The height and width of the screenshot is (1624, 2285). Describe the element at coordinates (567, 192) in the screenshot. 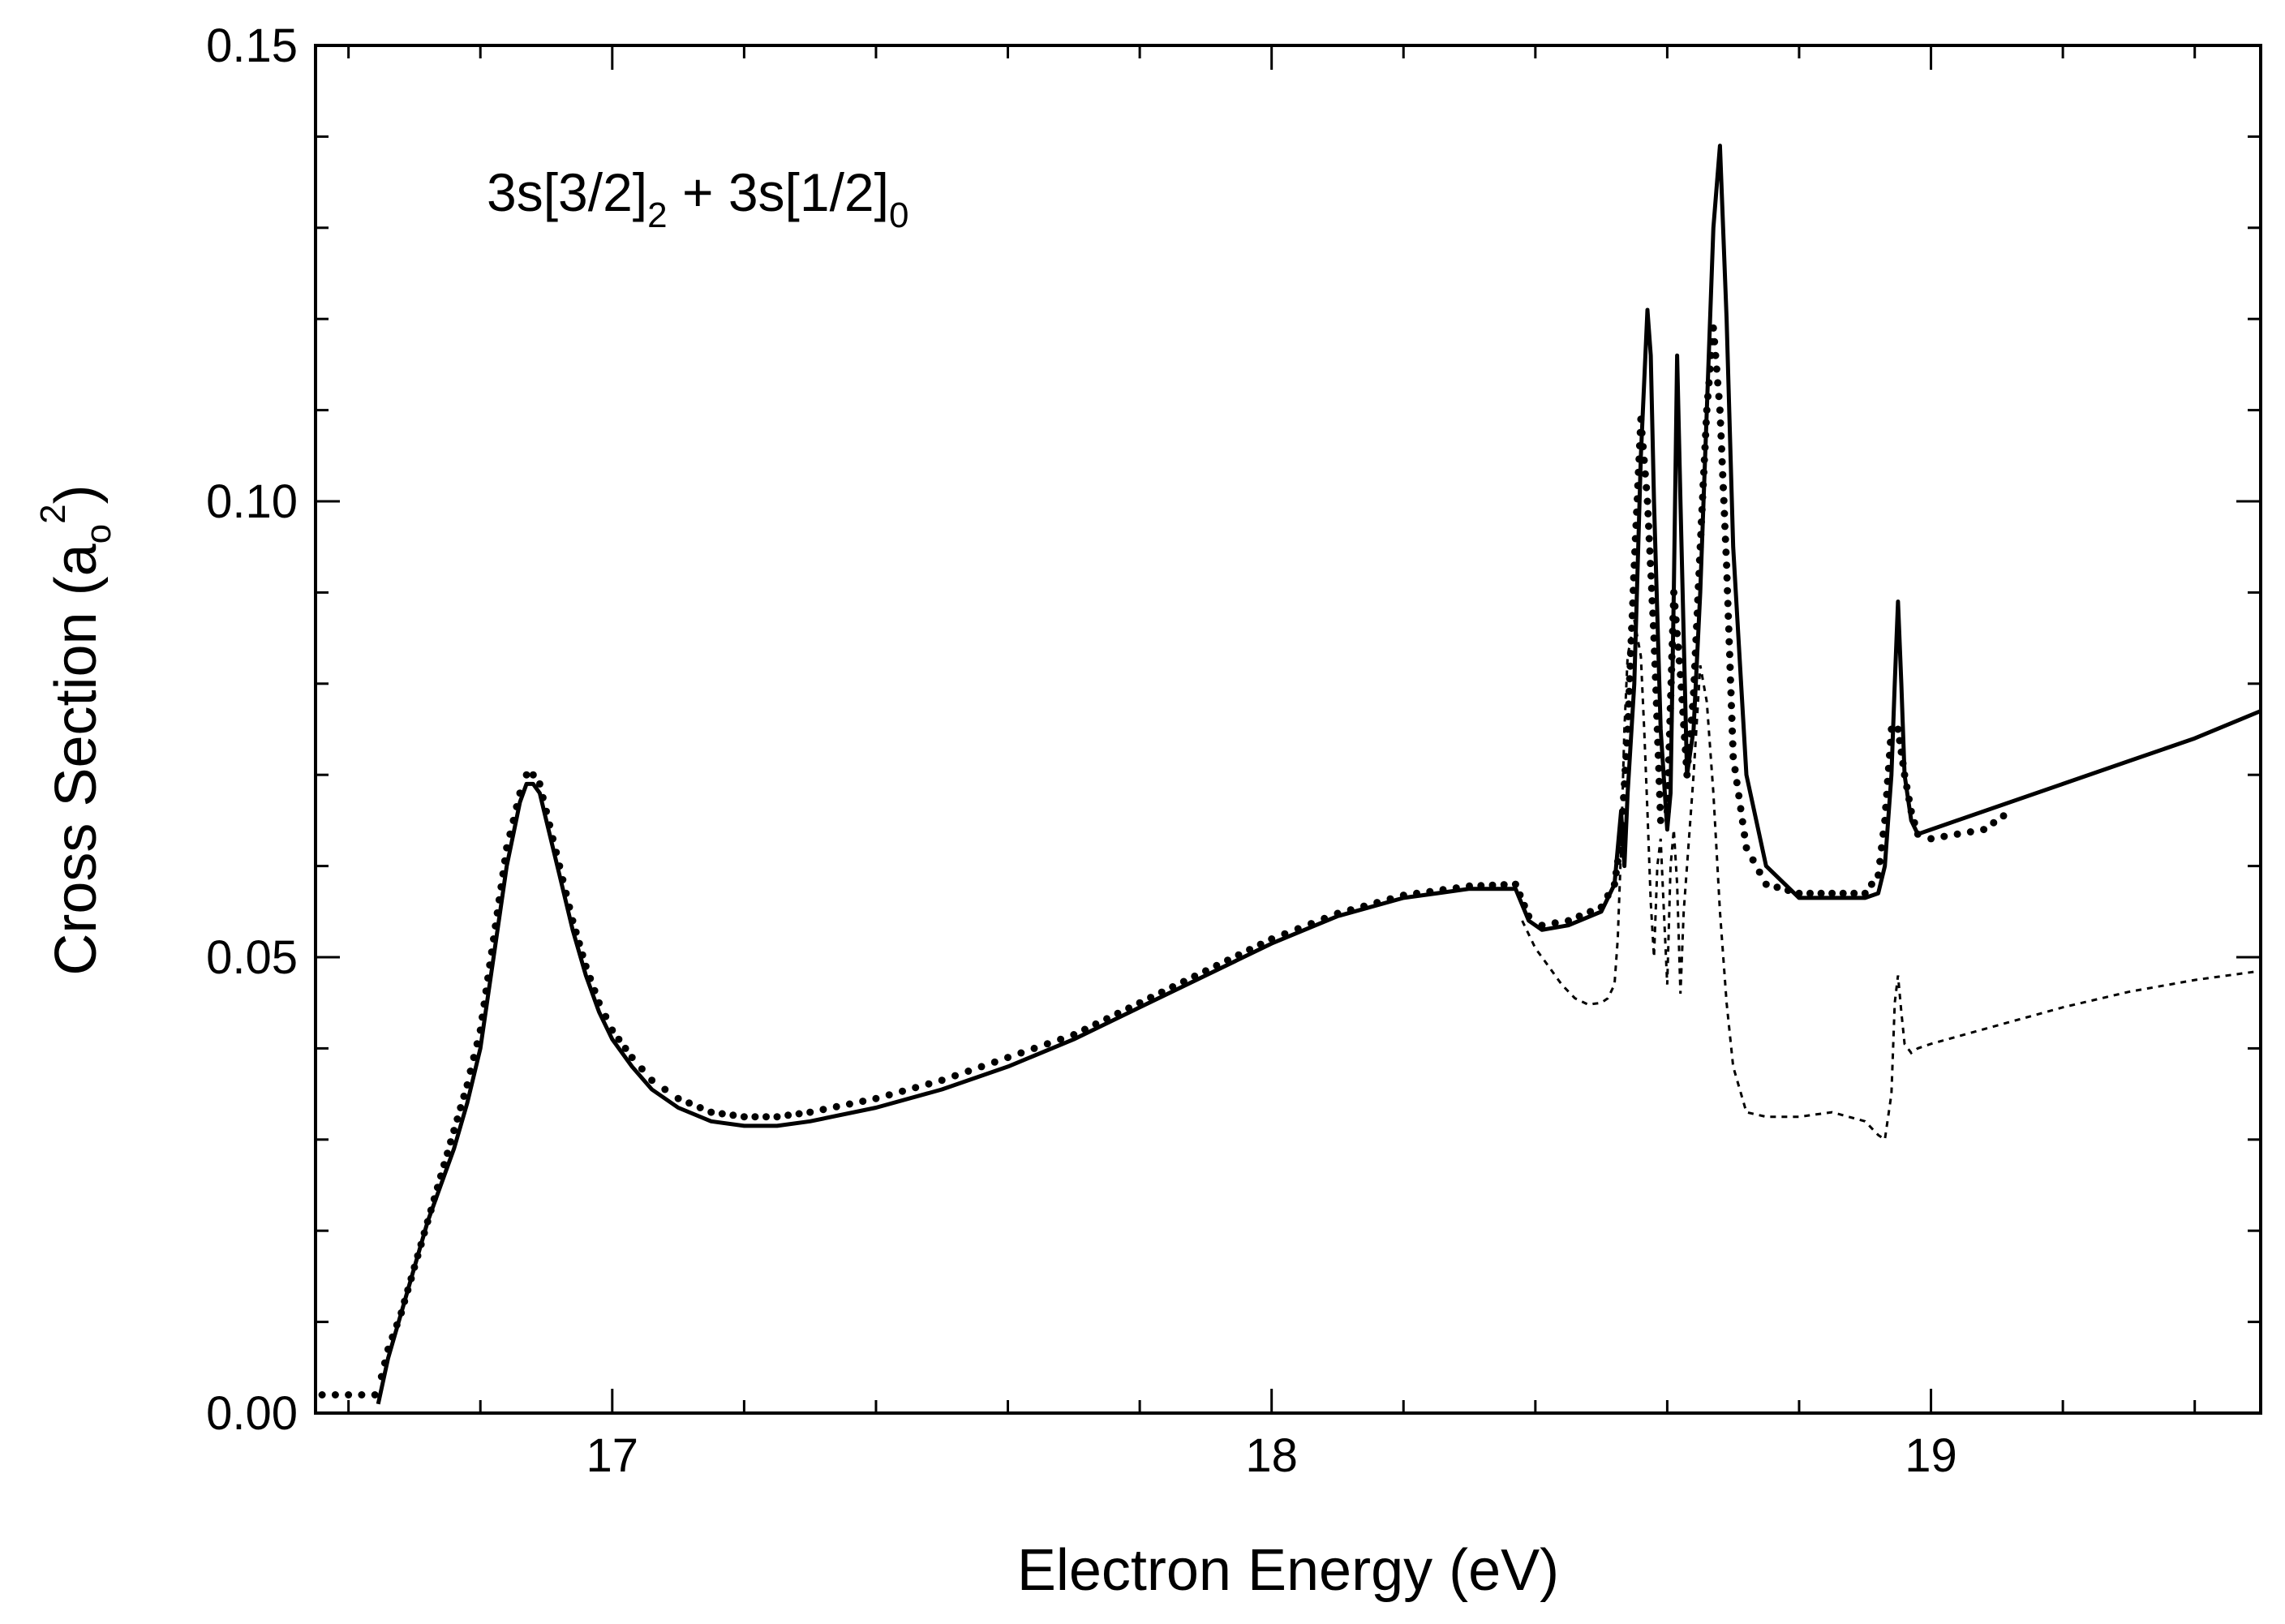

I see `annotation-part1: 3s[3/2]` at that location.